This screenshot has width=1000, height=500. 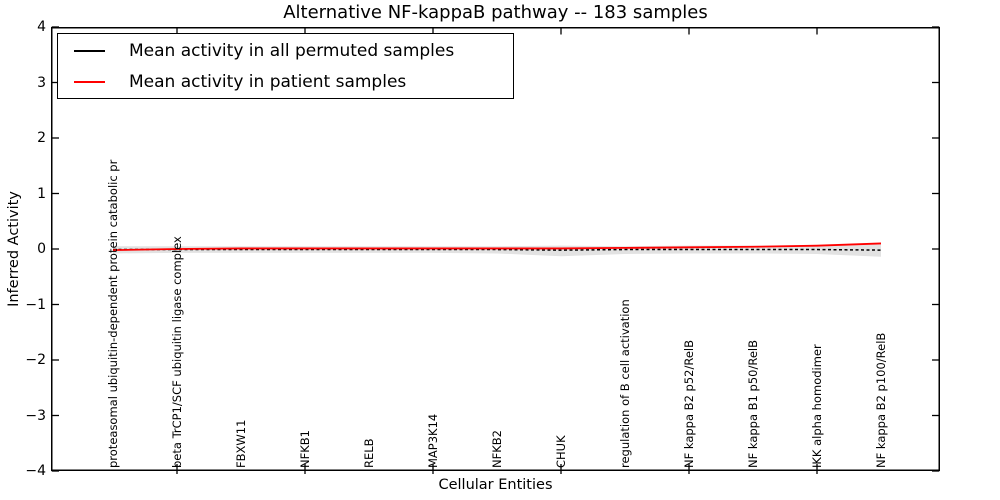 I want to click on x-tick-label: NFKB2, so click(x=497, y=449).